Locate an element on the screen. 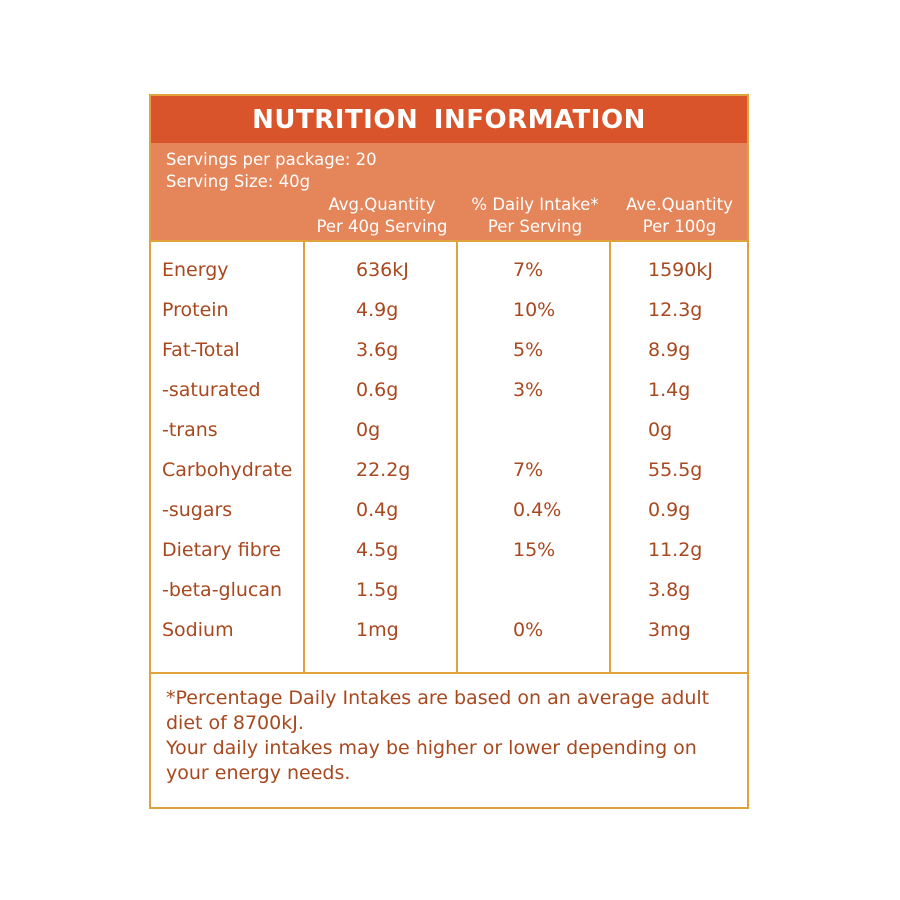 This screenshot has width=900, height=900. nutrient-name: Dietary fibre is located at coordinates (221, 550).